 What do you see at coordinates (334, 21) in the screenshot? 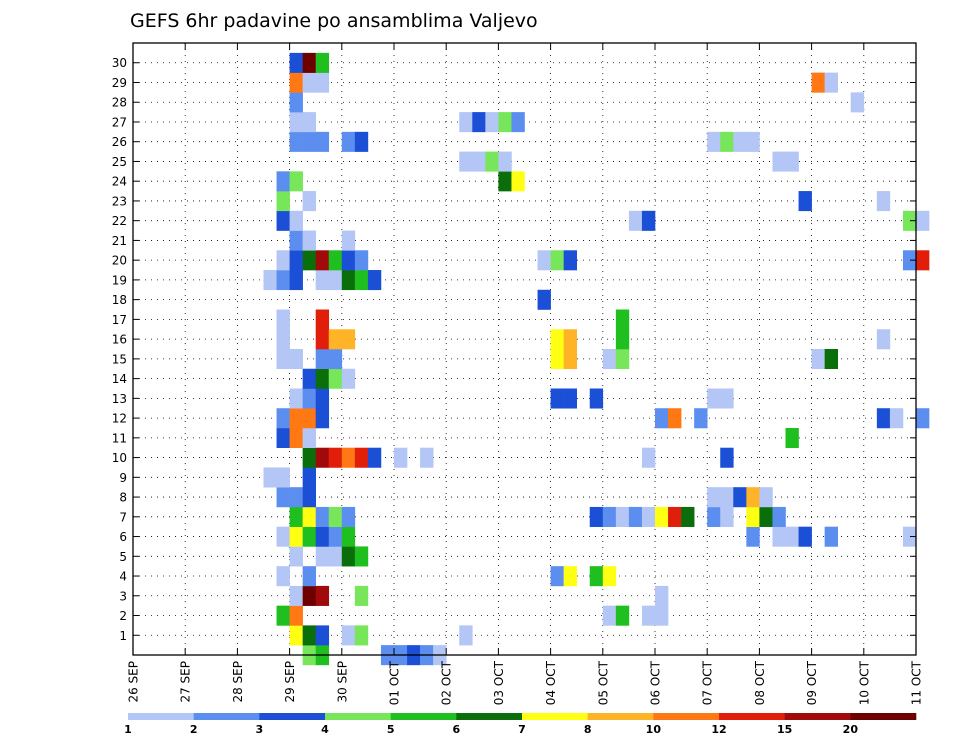
I see `chart-title: GEFS 6hr padavine po ansamblima Valjevo` at bounding box center [334, 21].